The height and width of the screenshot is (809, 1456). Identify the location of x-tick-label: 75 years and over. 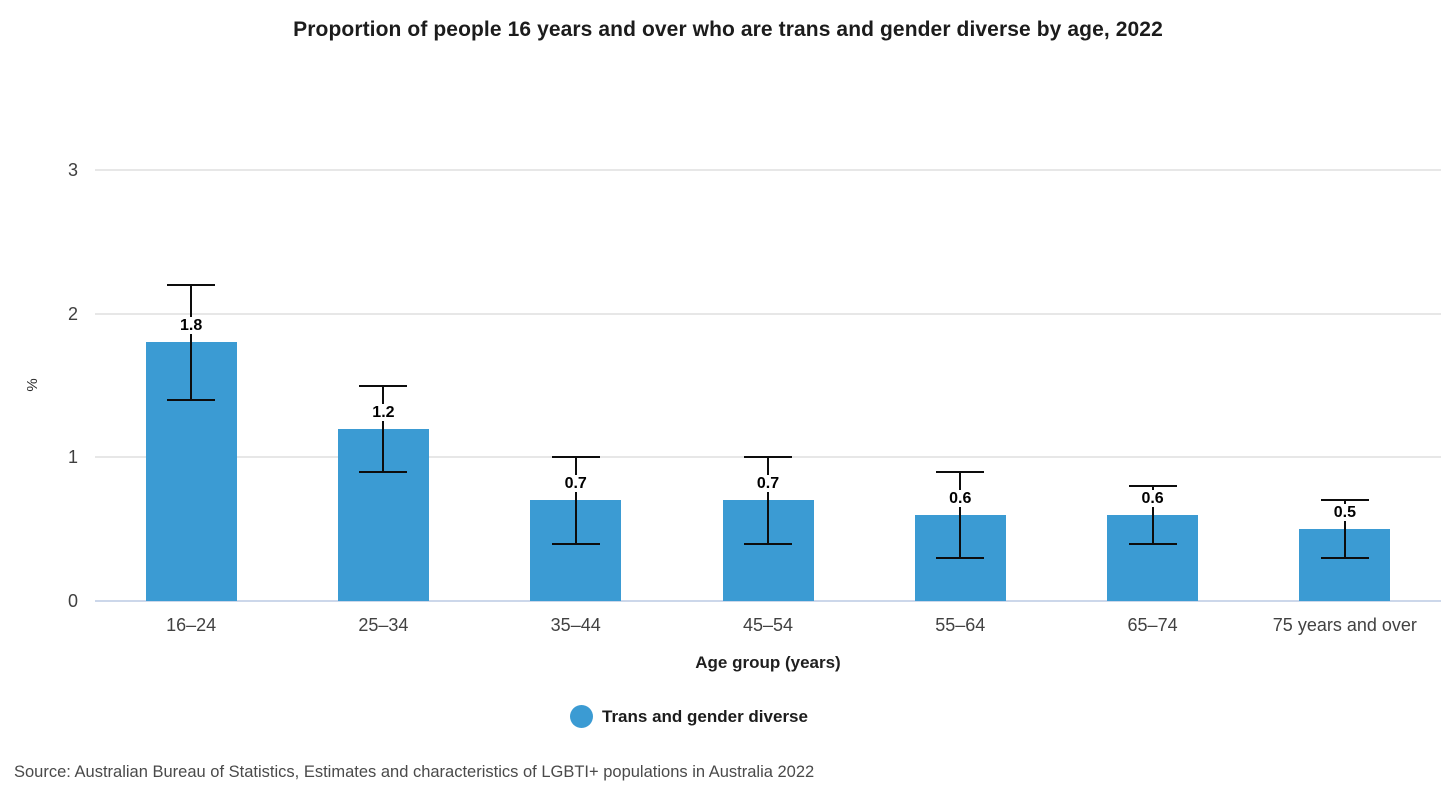
(1344, 625).